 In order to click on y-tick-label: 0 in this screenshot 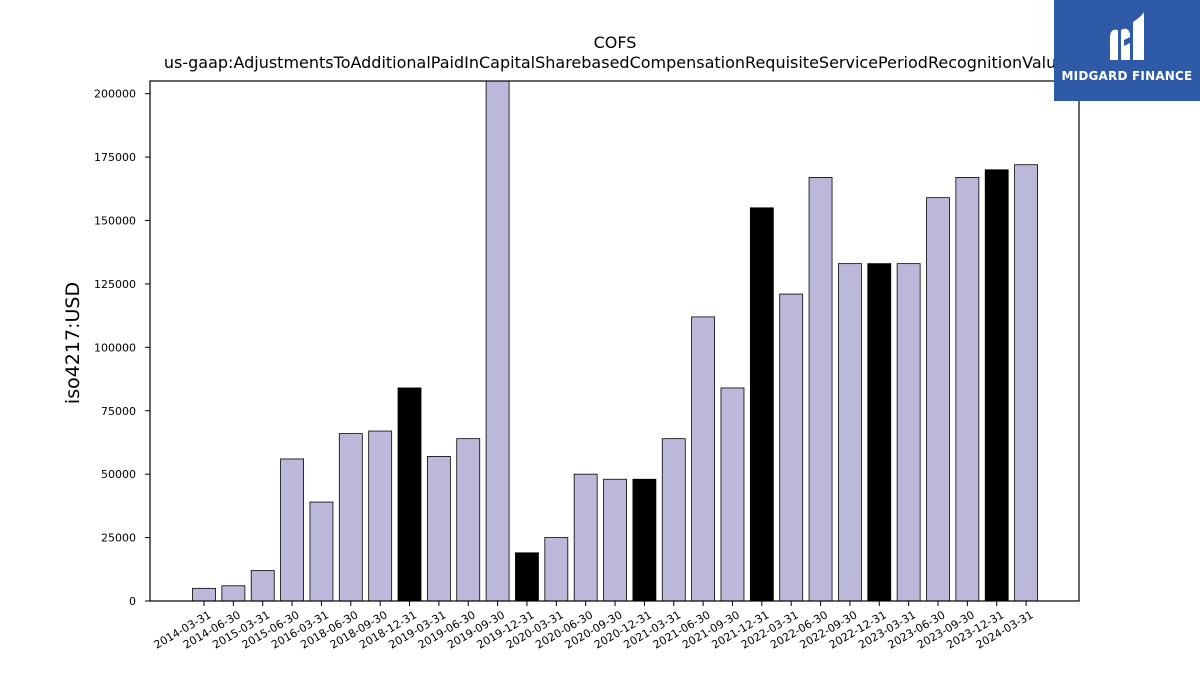, I will do `click(132, 601)`.